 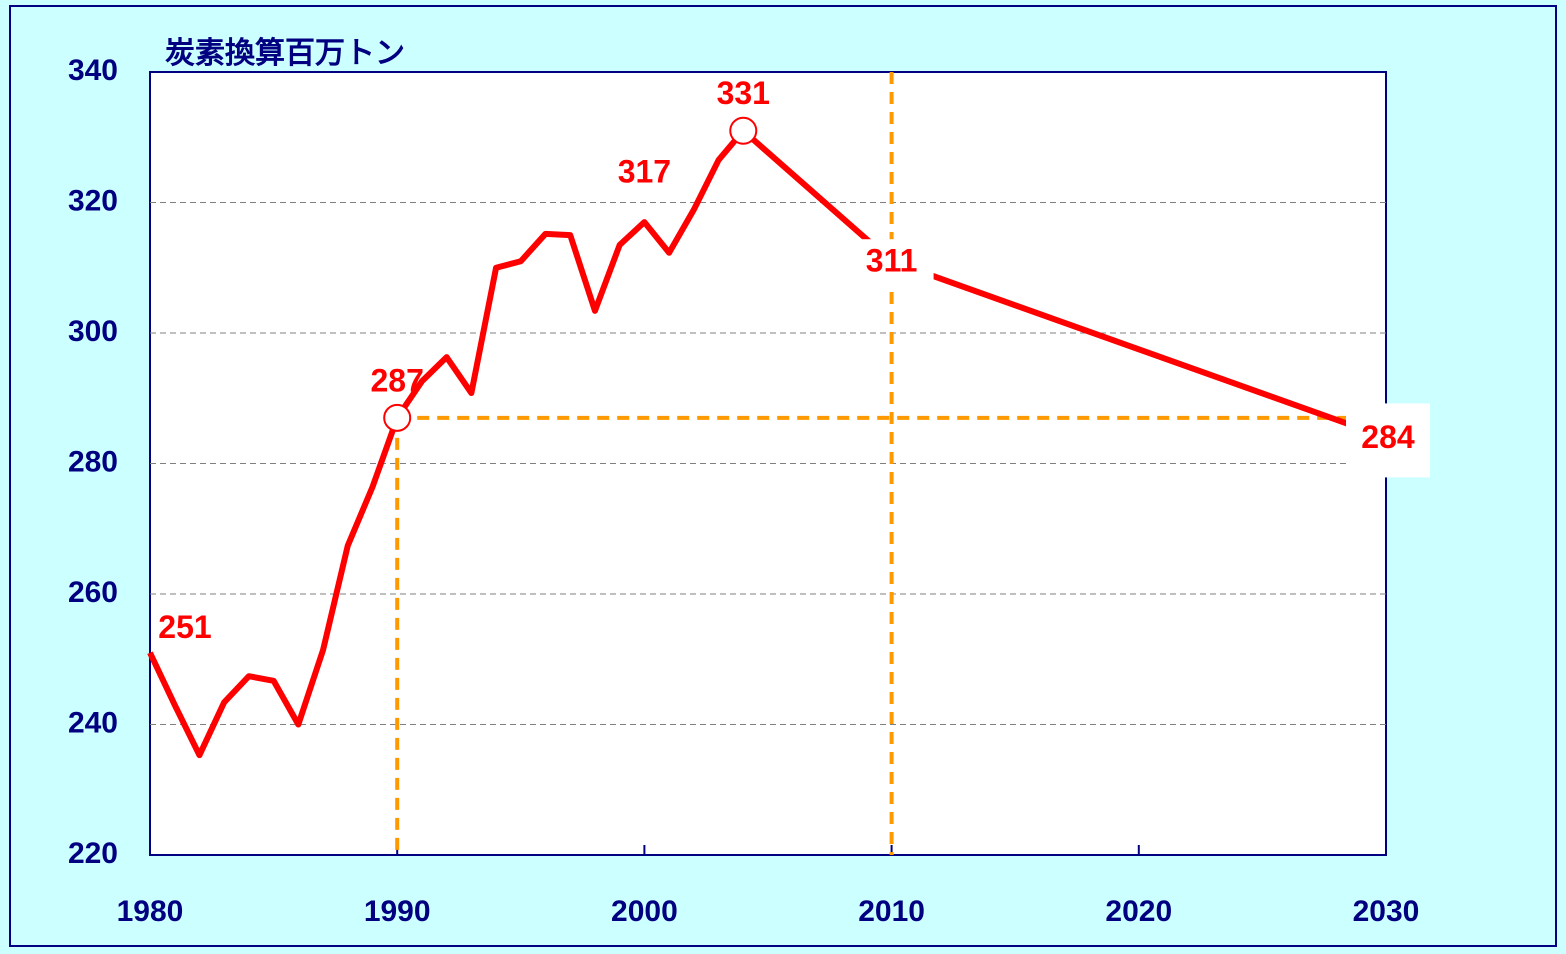 What do you see at coordinates (93, 70) in the screenshot?
I see `y-tick-label: 340` at bounding box center [93, 70].